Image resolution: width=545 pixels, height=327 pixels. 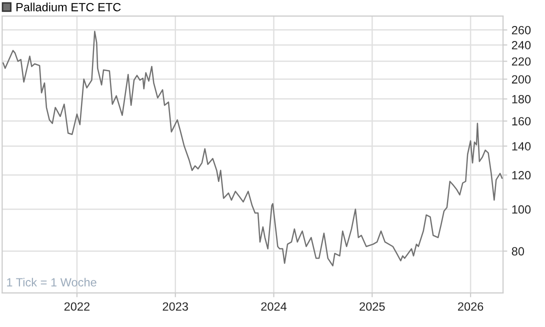 I want to click on y-tick-label: 80, so click(x=518, y=251).